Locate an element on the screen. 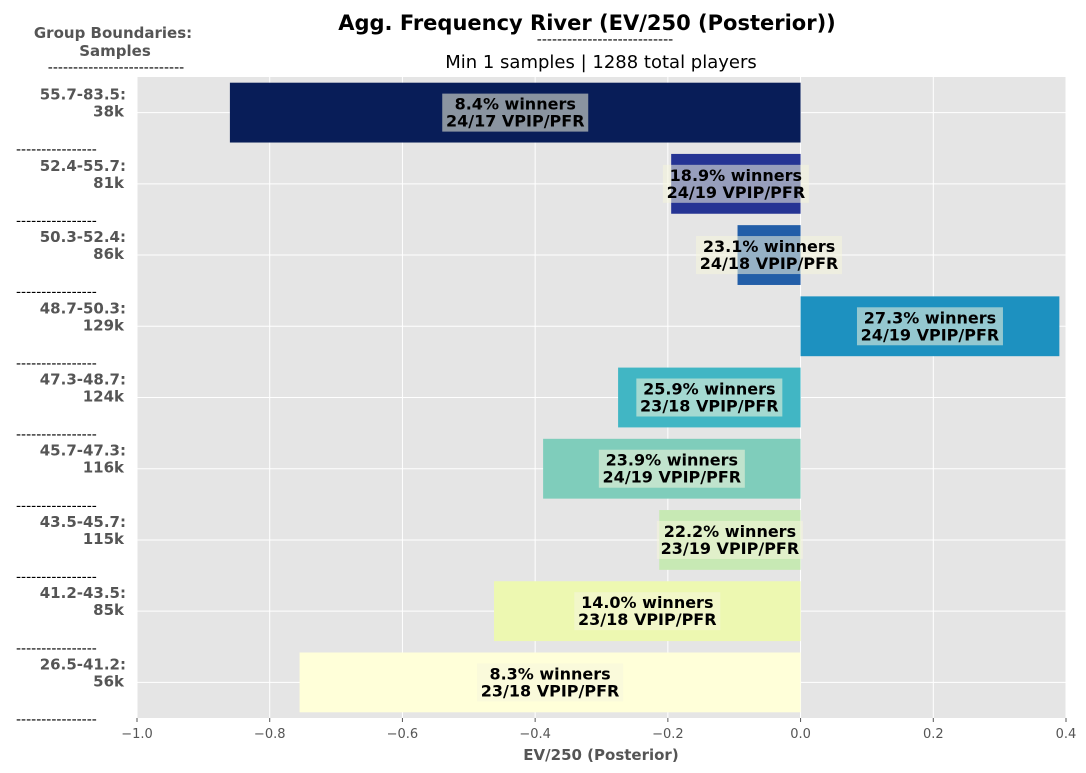 Image resolution: width=1086 pixels, height=773 pixels. y-label-samples: 86k is located at coordinates (109, 254).